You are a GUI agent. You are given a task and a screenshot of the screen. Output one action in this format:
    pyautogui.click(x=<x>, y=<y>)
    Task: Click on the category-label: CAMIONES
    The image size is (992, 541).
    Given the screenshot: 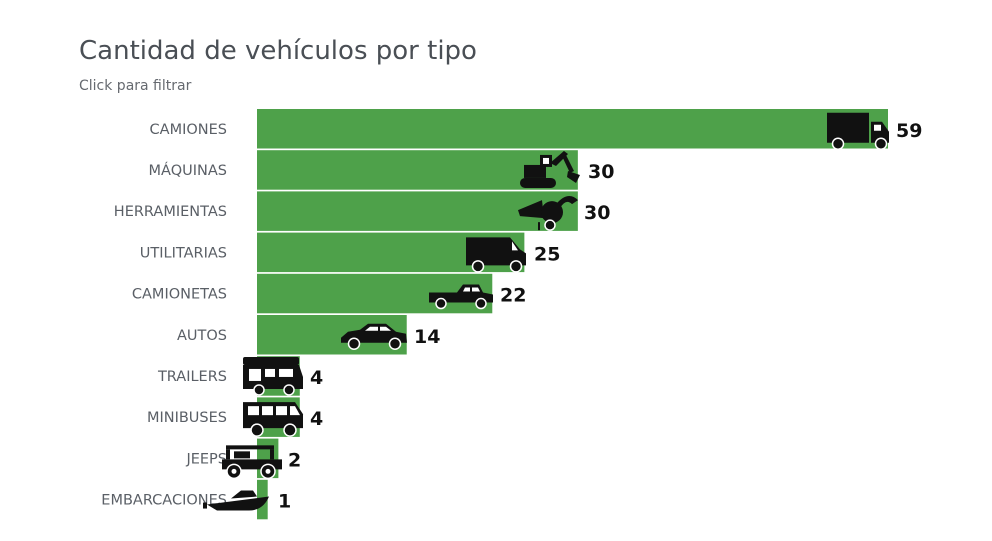 What is the action you would take?
    pyautogui.click(x=188, y=130)
    